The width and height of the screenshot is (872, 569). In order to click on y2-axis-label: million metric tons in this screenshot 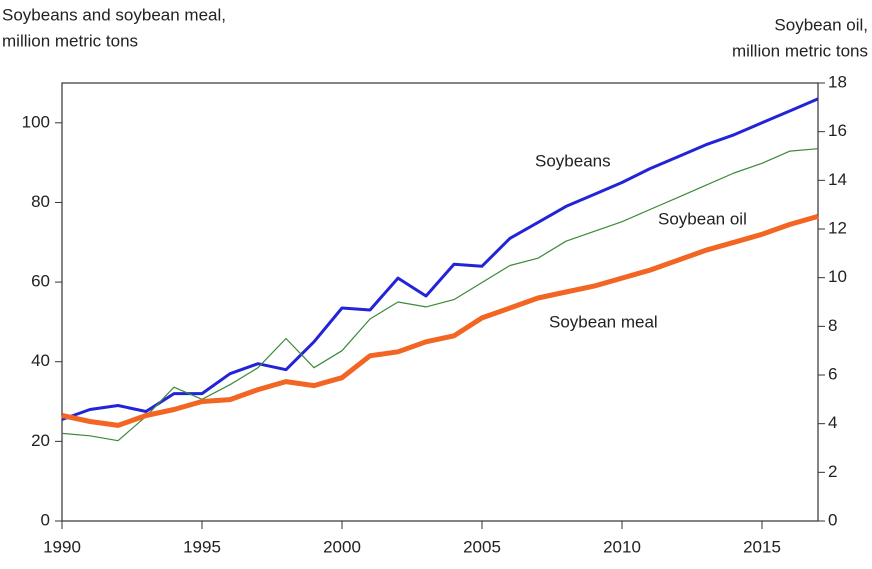, I will do `click(800, 50)`.